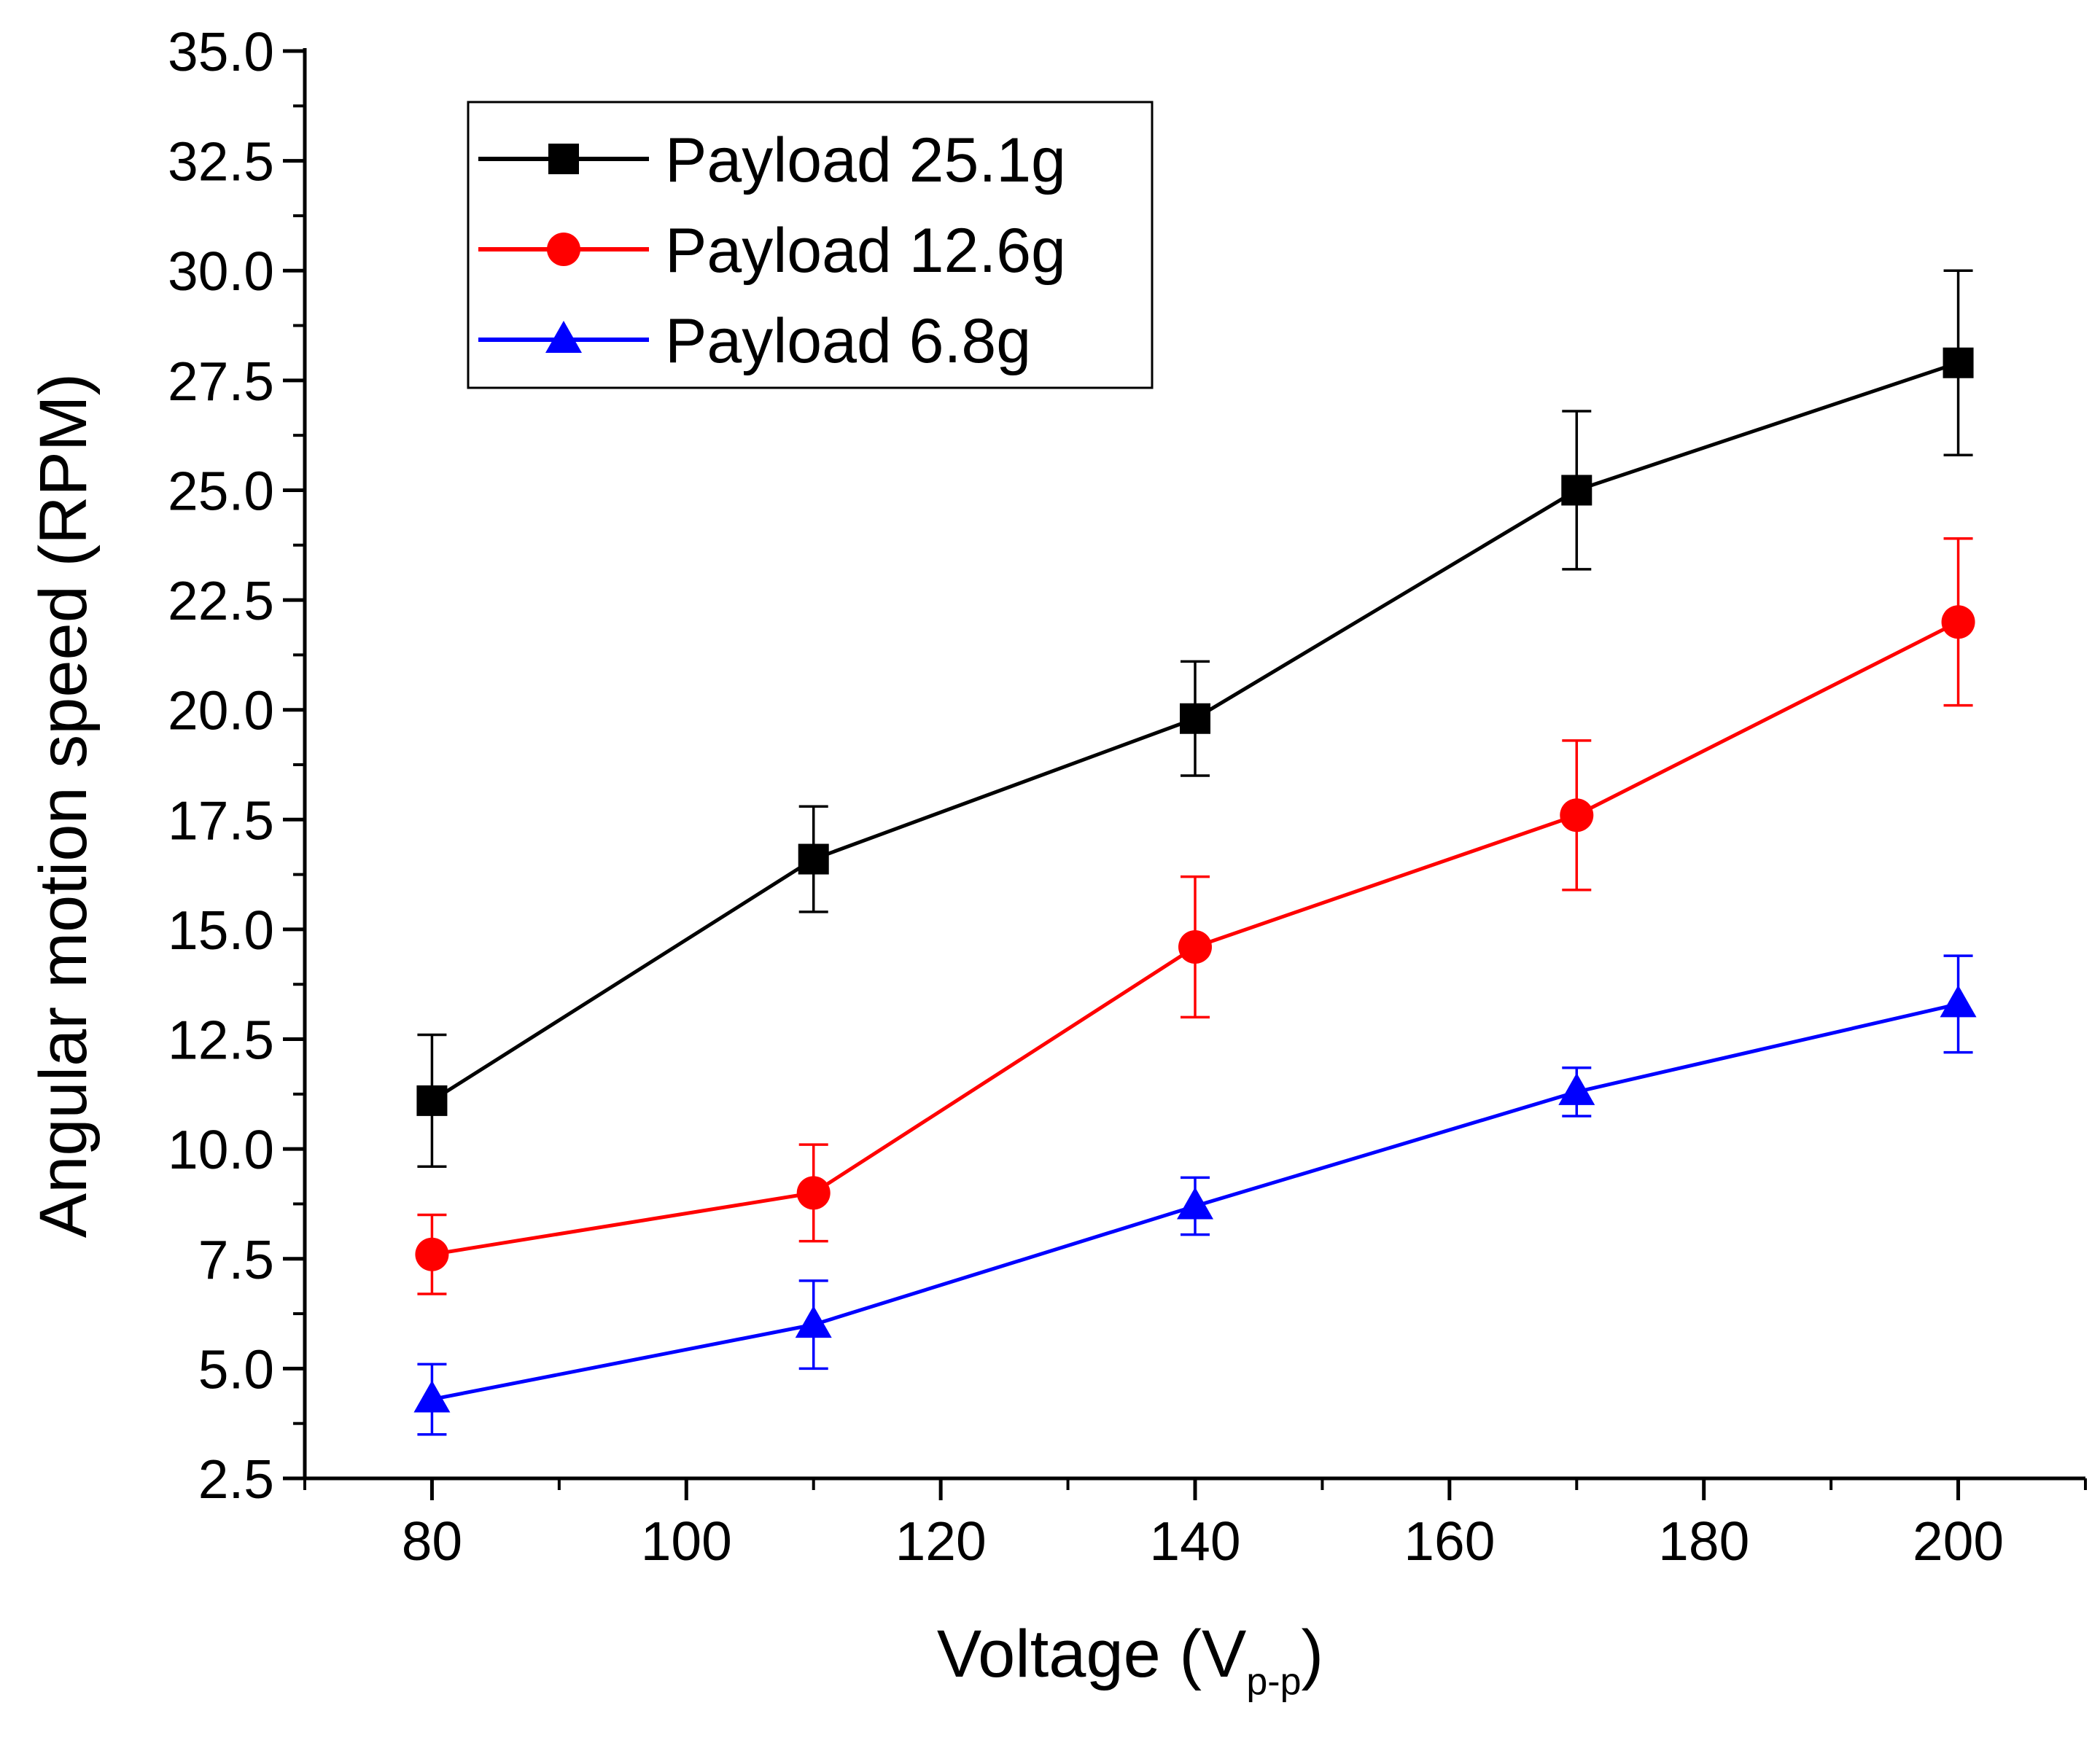 This screenshot has width=2100, height=1743. What do you see at coordinates (221, 271) in the screenshot?
I see `y-tick-label: 30.0` at bounding box center [221, 271].